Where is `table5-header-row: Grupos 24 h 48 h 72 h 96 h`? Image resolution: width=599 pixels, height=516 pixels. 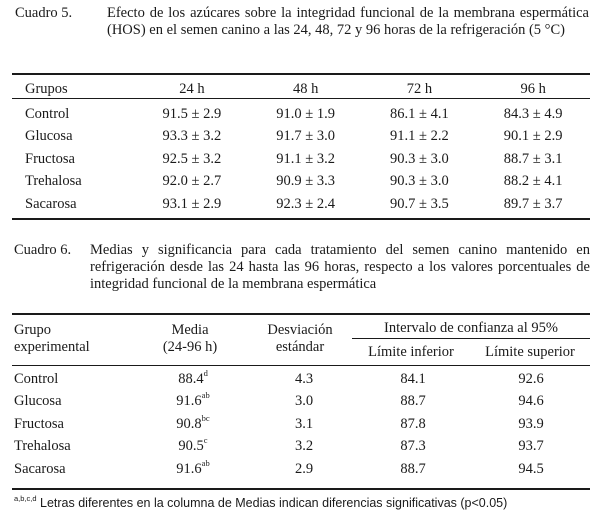
table5-header-row: Grupos 24 h 48 h 72 h 96 h is located at coordinates (301, 89).